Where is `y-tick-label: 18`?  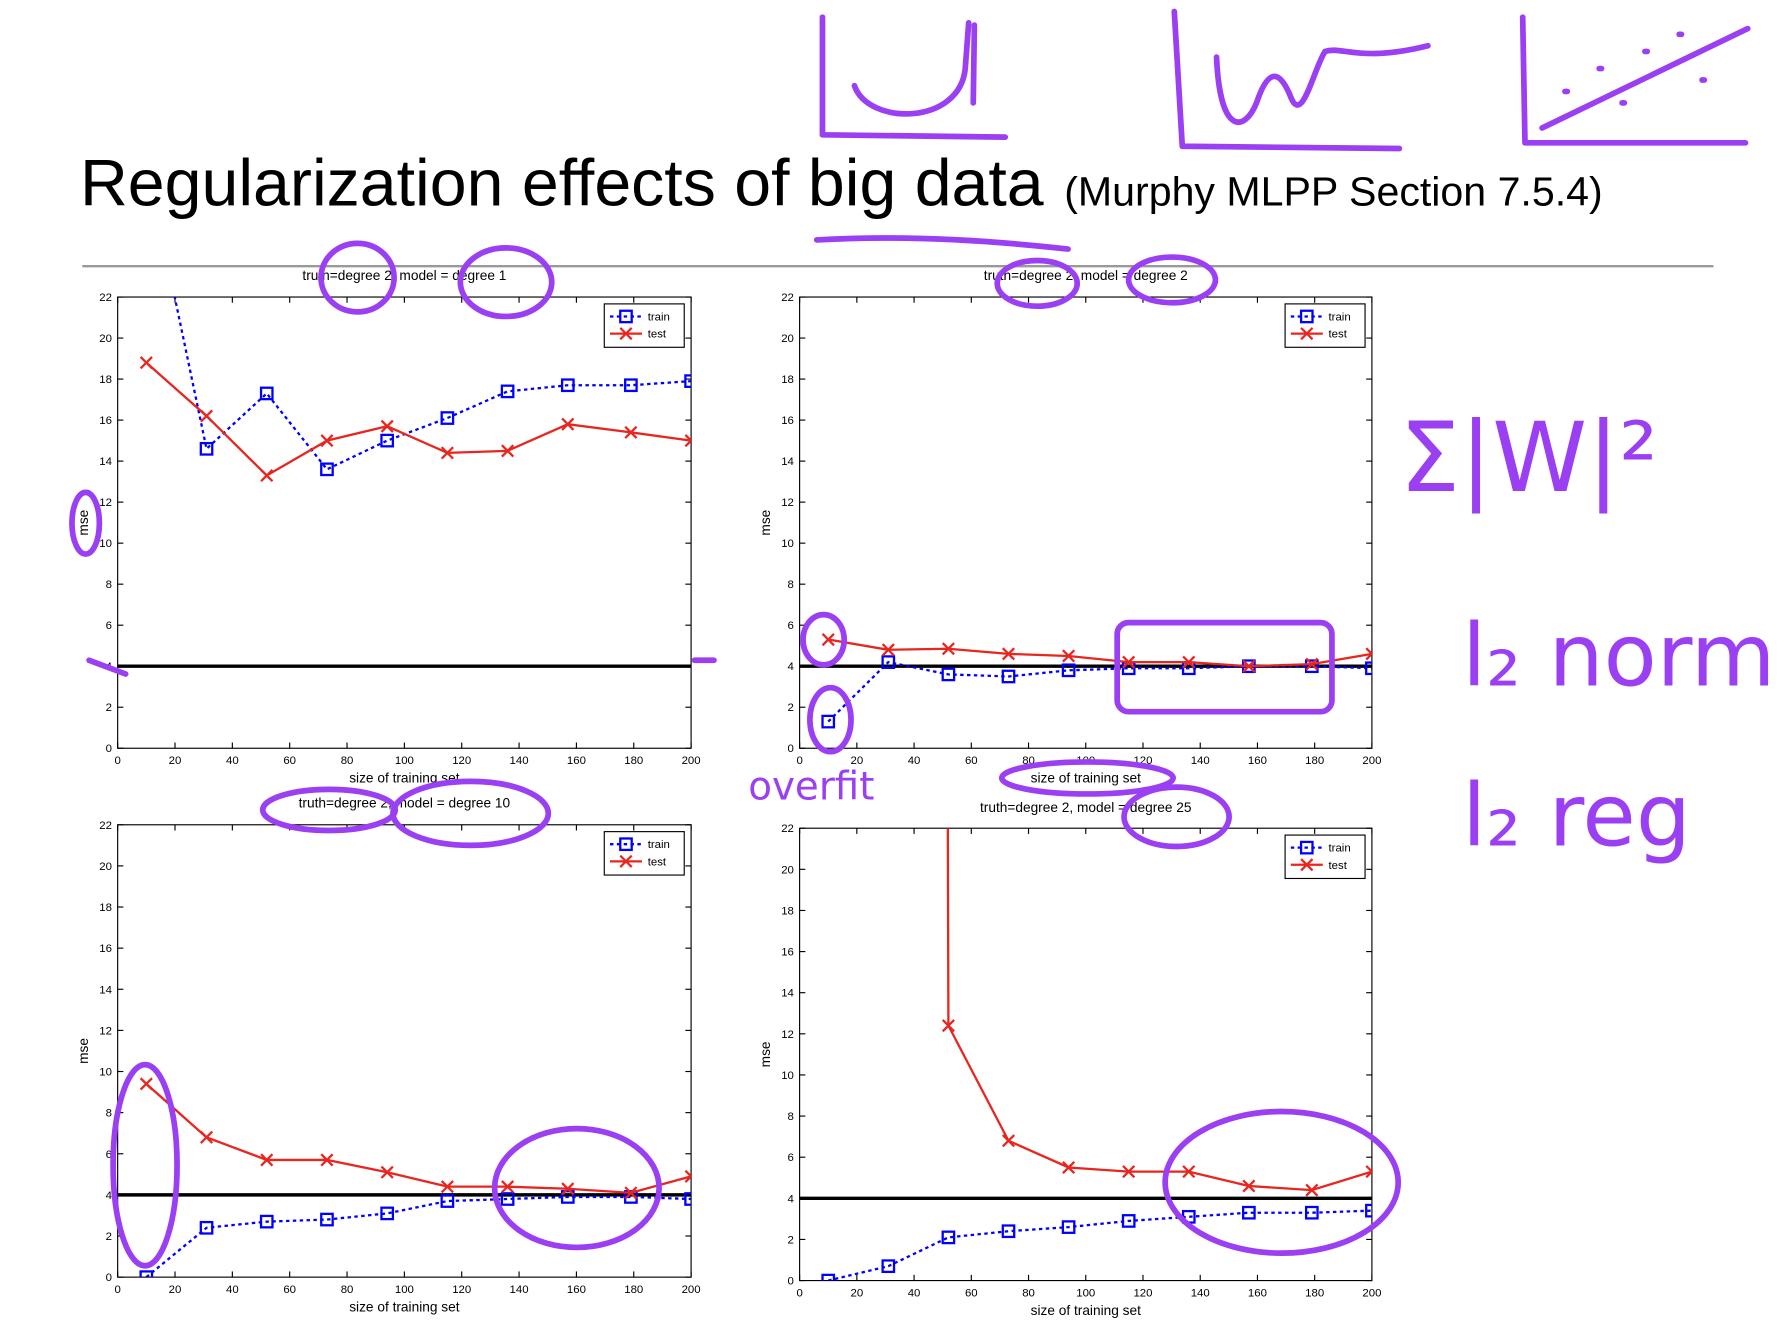
y-tick-label: 18 is located at coordinates (105, 380).